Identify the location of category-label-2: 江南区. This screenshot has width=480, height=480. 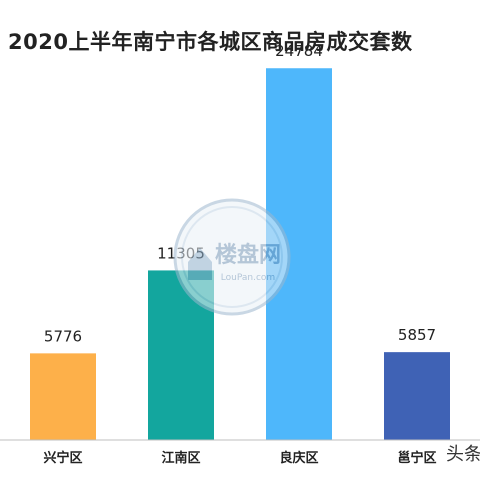
(180, 458).